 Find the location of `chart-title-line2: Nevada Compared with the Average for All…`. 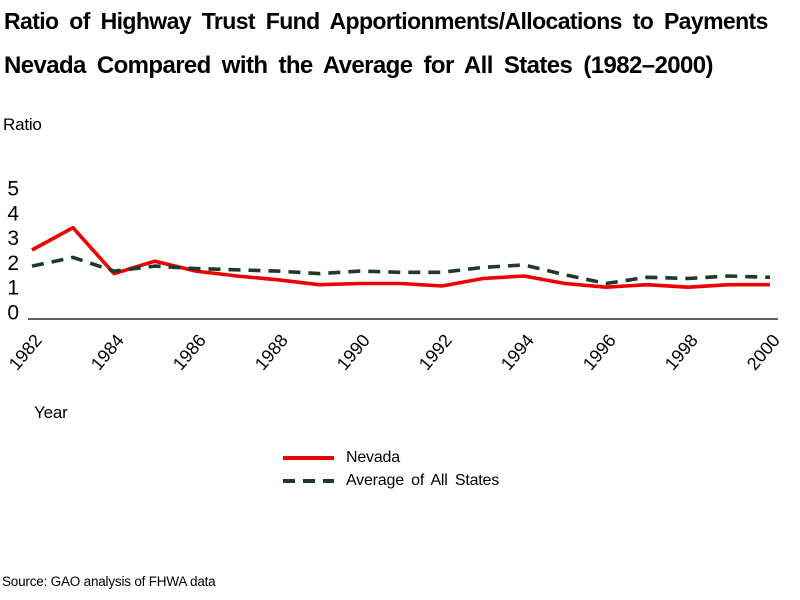

chart-title-line2: Nevada Compared with the Average for All… is located at coordinates (358, 65).